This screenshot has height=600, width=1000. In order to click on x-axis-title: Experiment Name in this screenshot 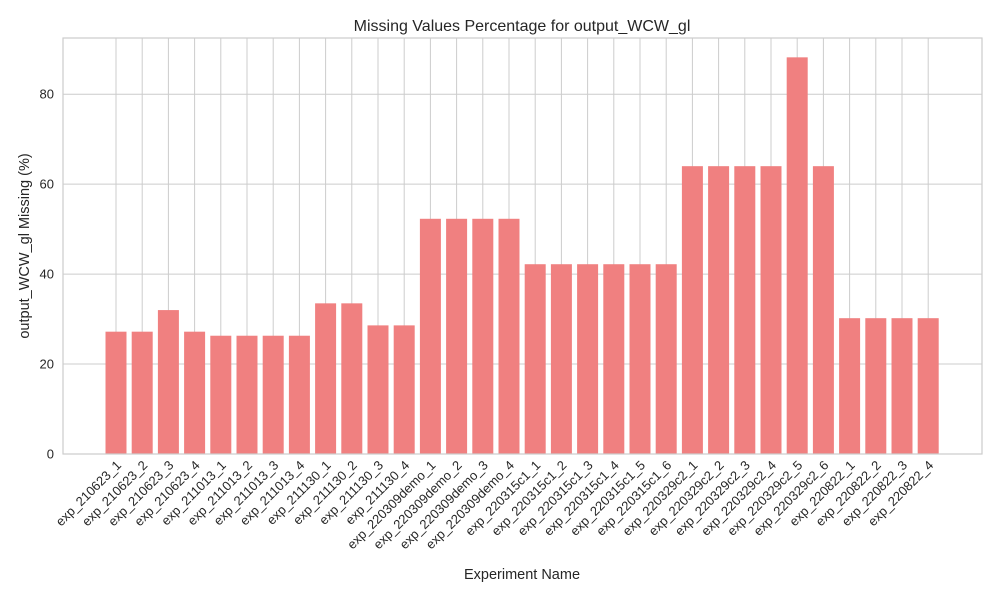, I will do `click(522, 575)`.